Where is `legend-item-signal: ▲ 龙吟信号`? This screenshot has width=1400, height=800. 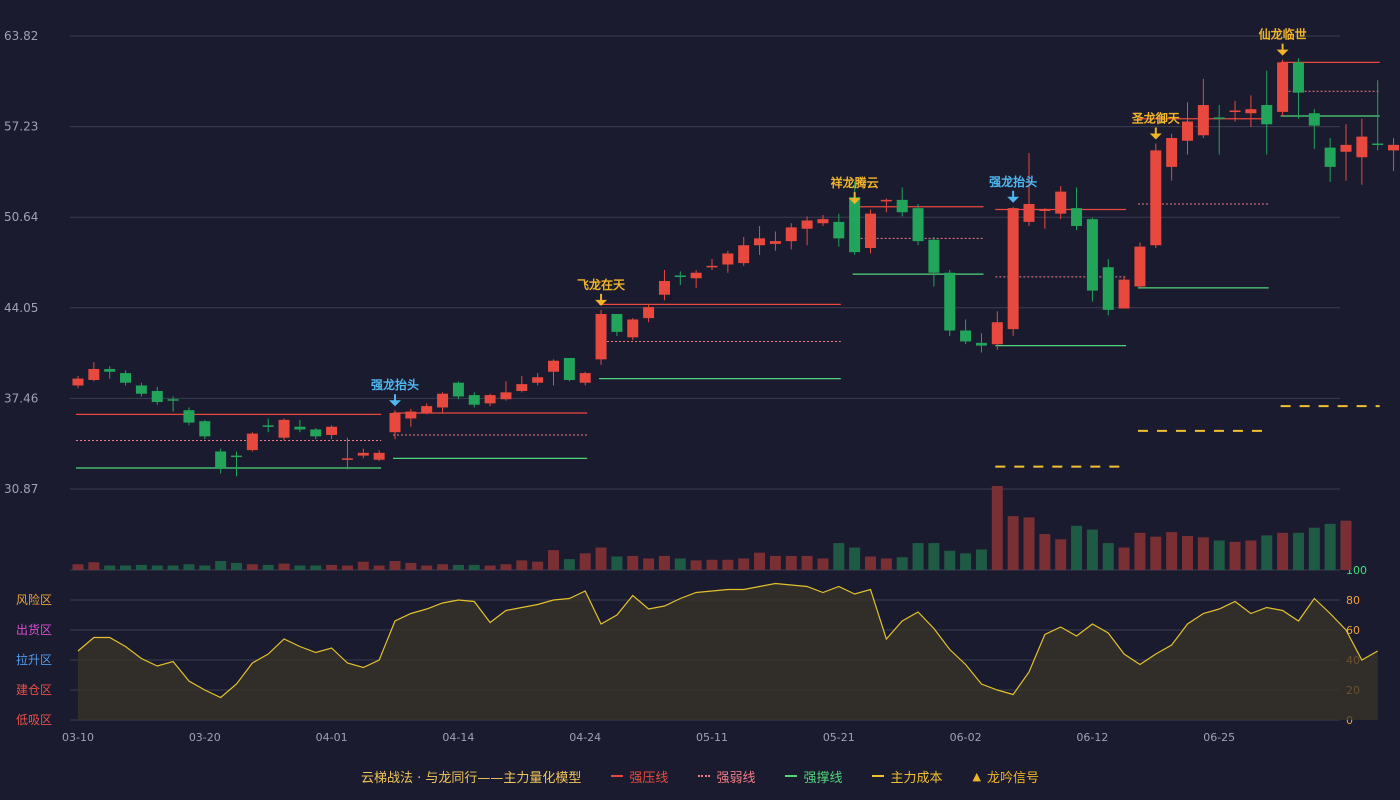 legend-item-signal: ▲ 龙吟信号 is located at coordinates (1005, 776).